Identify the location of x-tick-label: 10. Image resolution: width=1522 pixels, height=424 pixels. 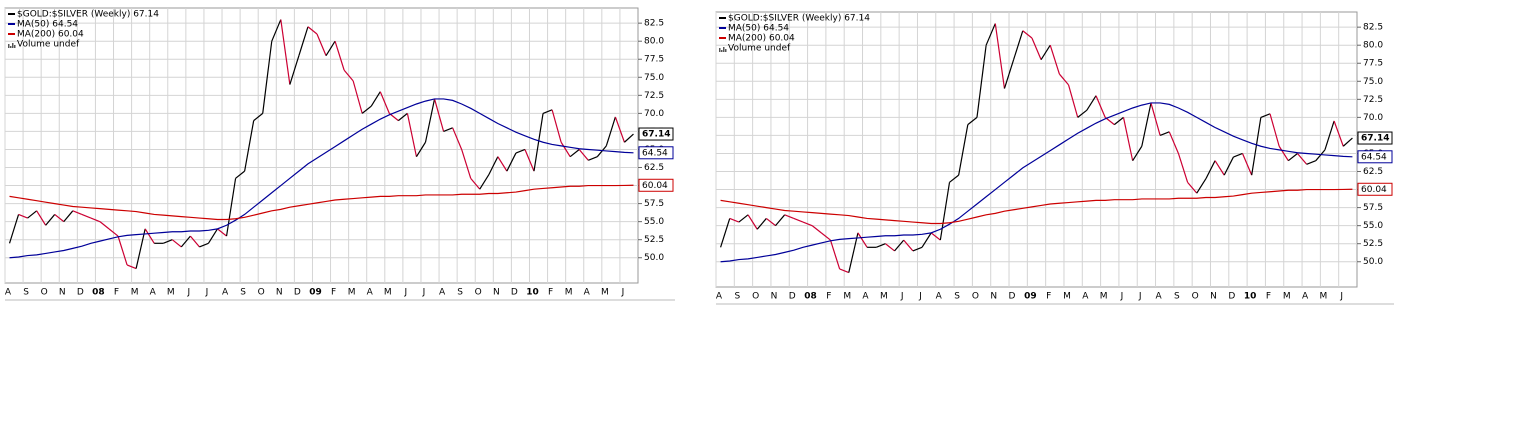
(532, 293).